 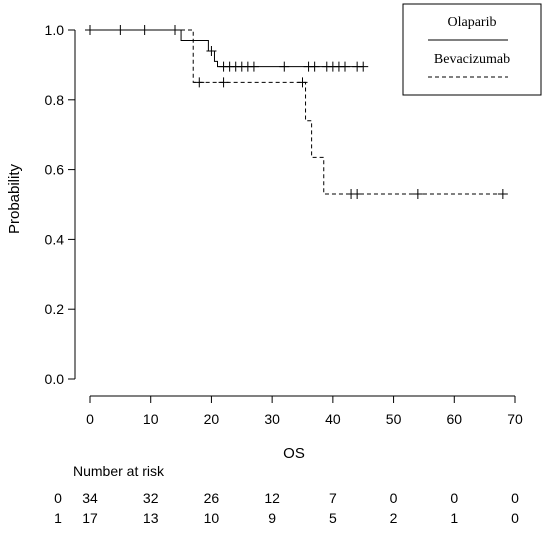 What do you see at coordinates (151, 419) in the screenshot?
I see `x-tick-label: 10` at bounding box center [151, 419].